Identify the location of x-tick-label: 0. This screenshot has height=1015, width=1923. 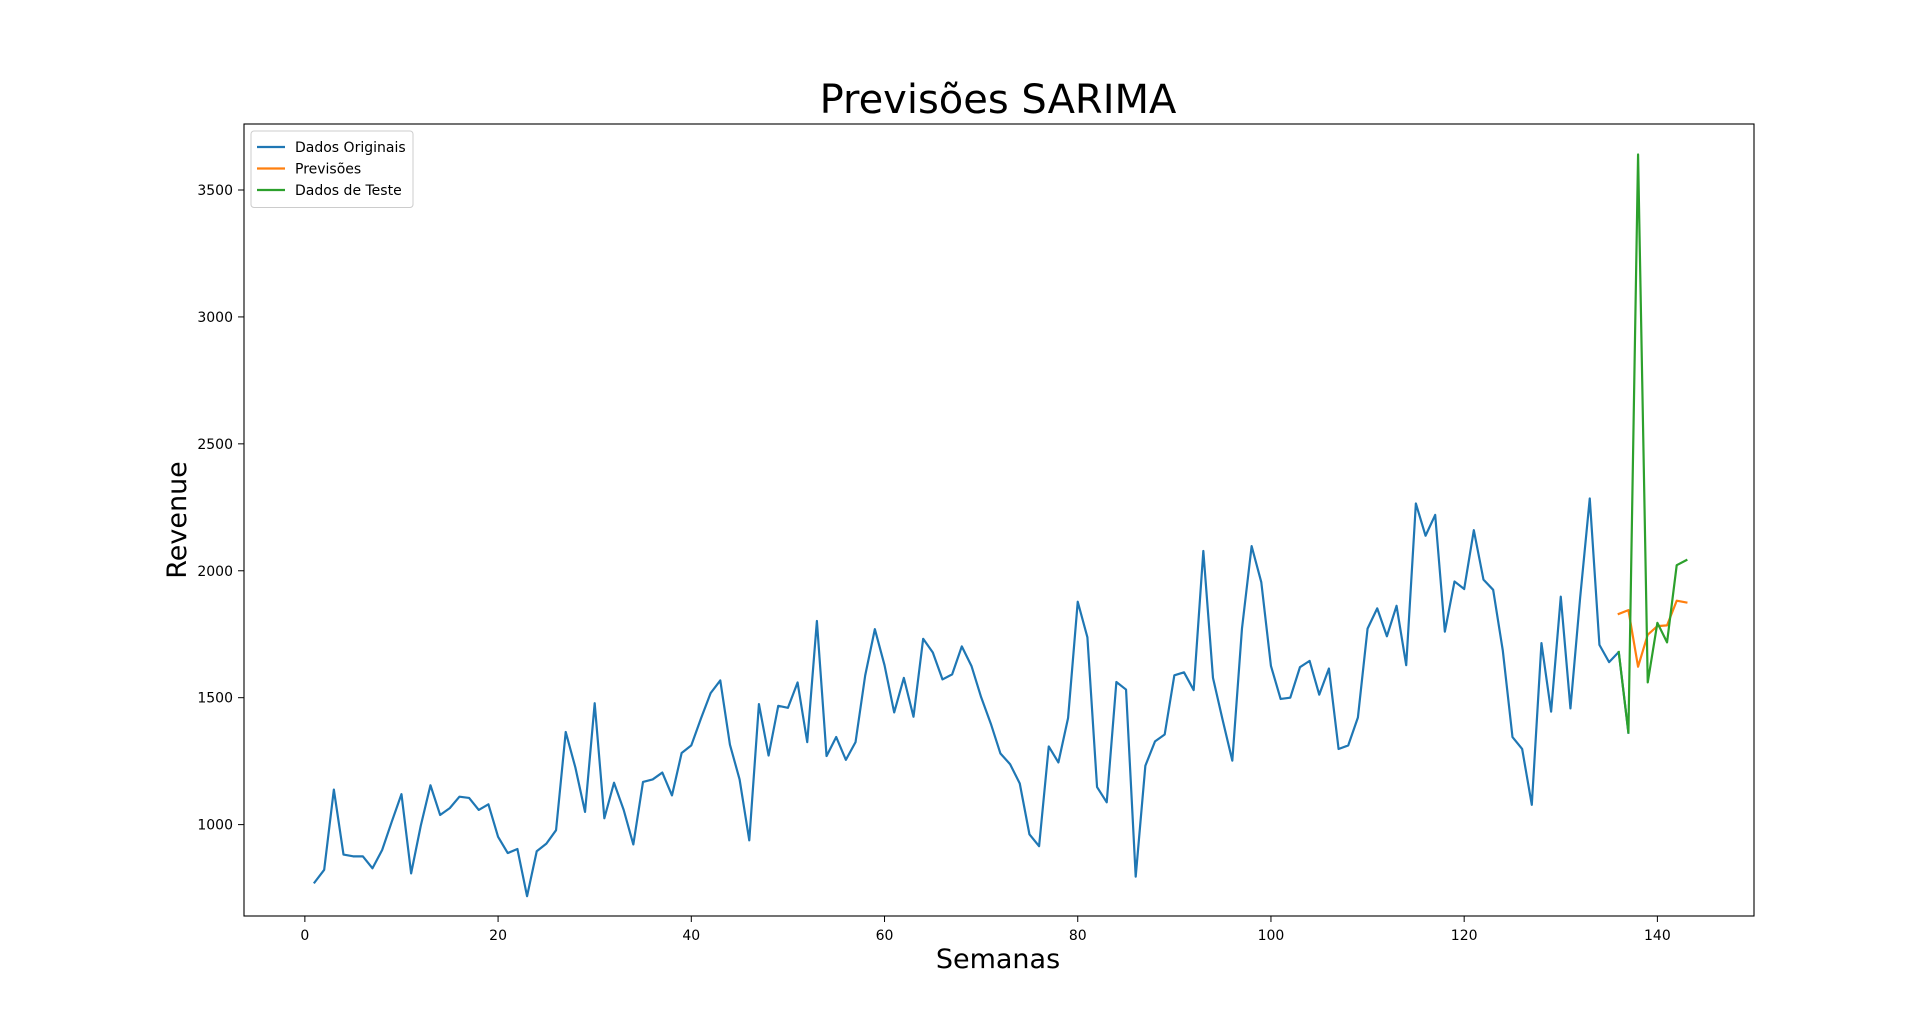
(304, 936).